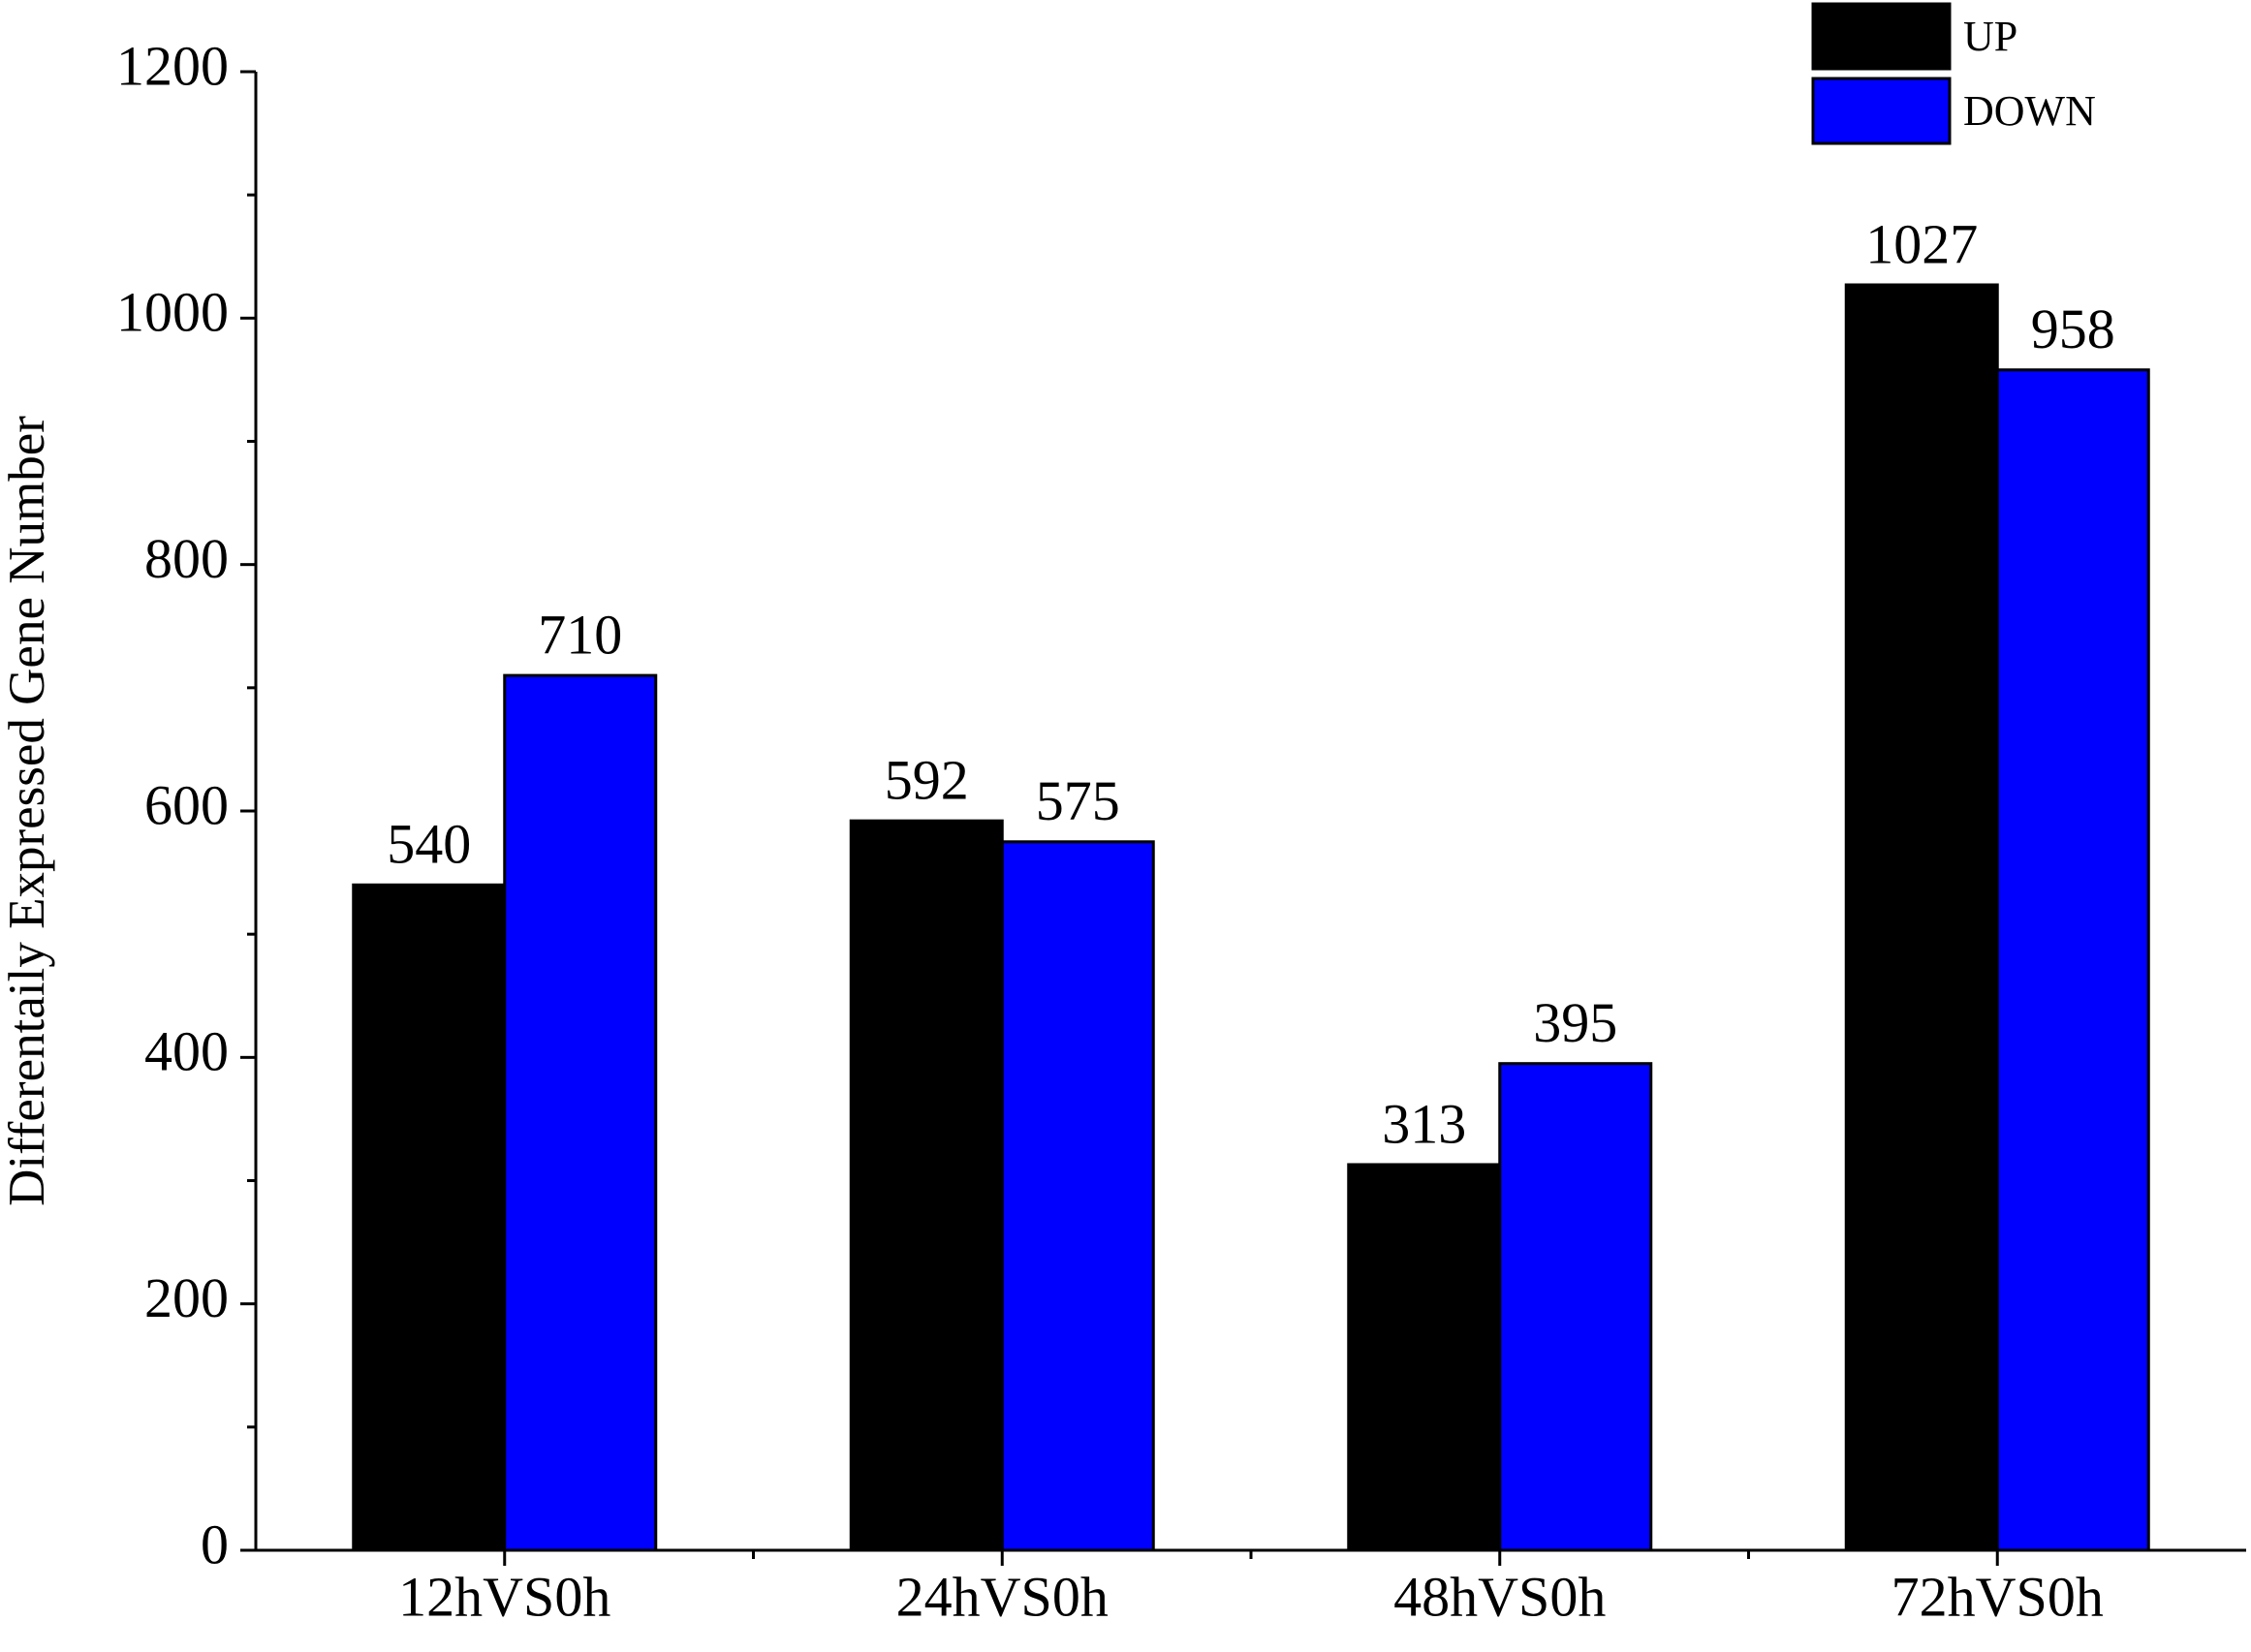 The image size is (2251, 1652). What do you see at coordinates (186, 1297) in the screenshot?
I see `y-tick-label: 200` at bounding box center [186, 1297].